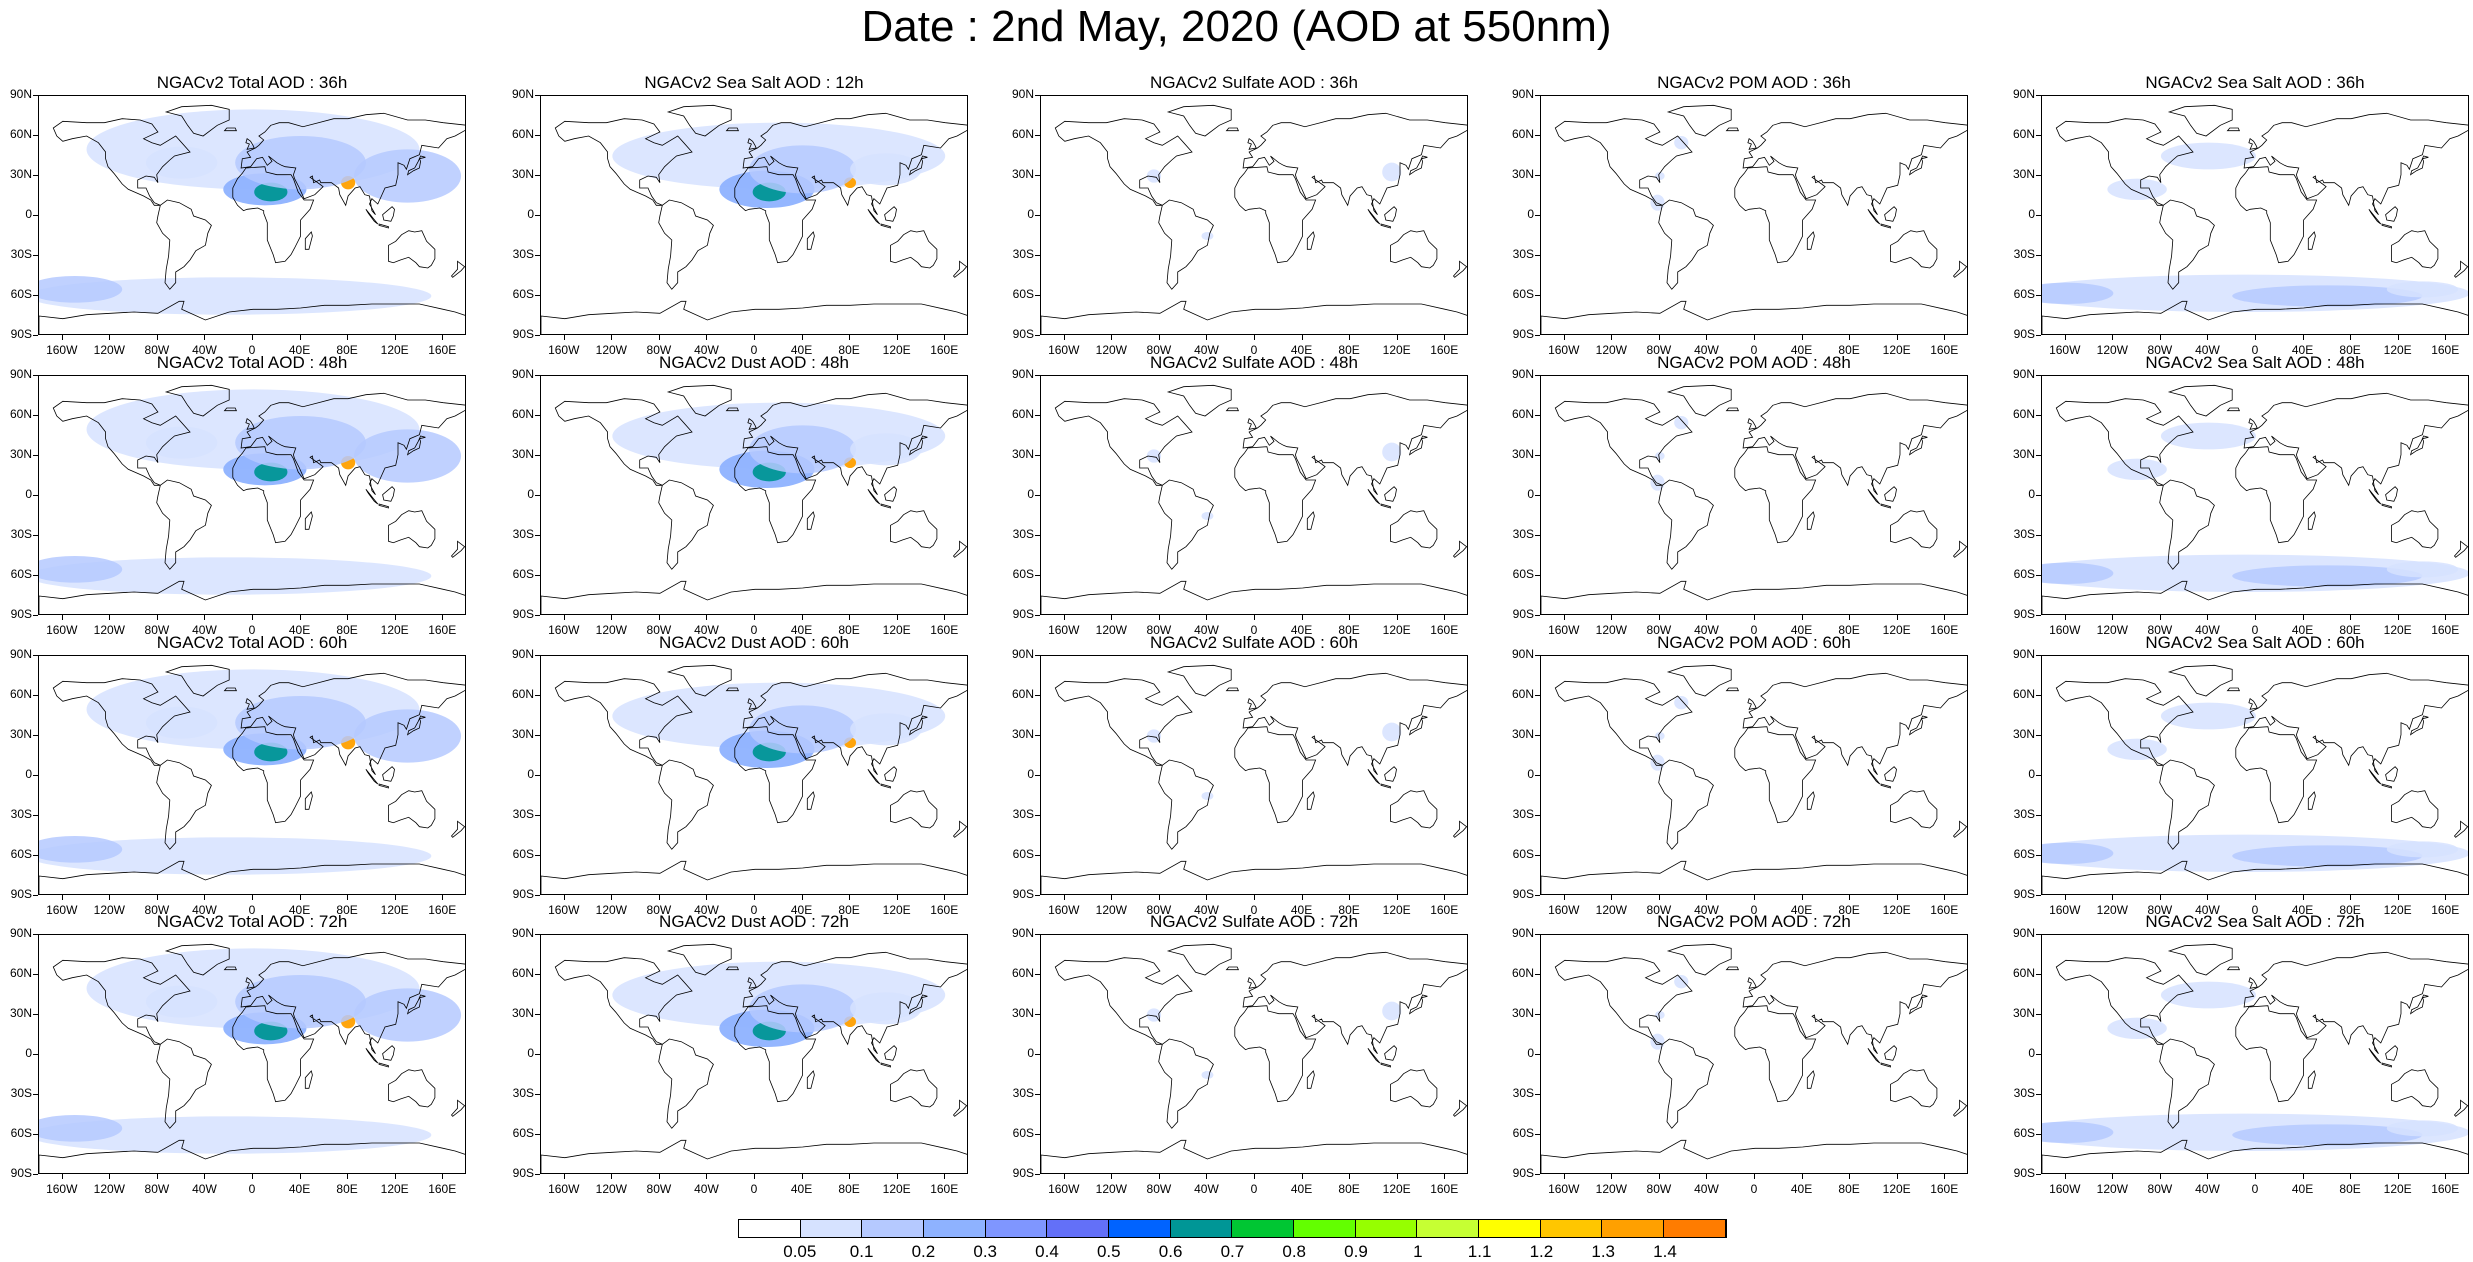 The width and height of the screenshot is (2473, 1262). What do you see at coordinates (1754, 223) in the screenshot?
I see `map-panel: NGACv2 POM AOD : 36h` at bounding box center [1754, 223].